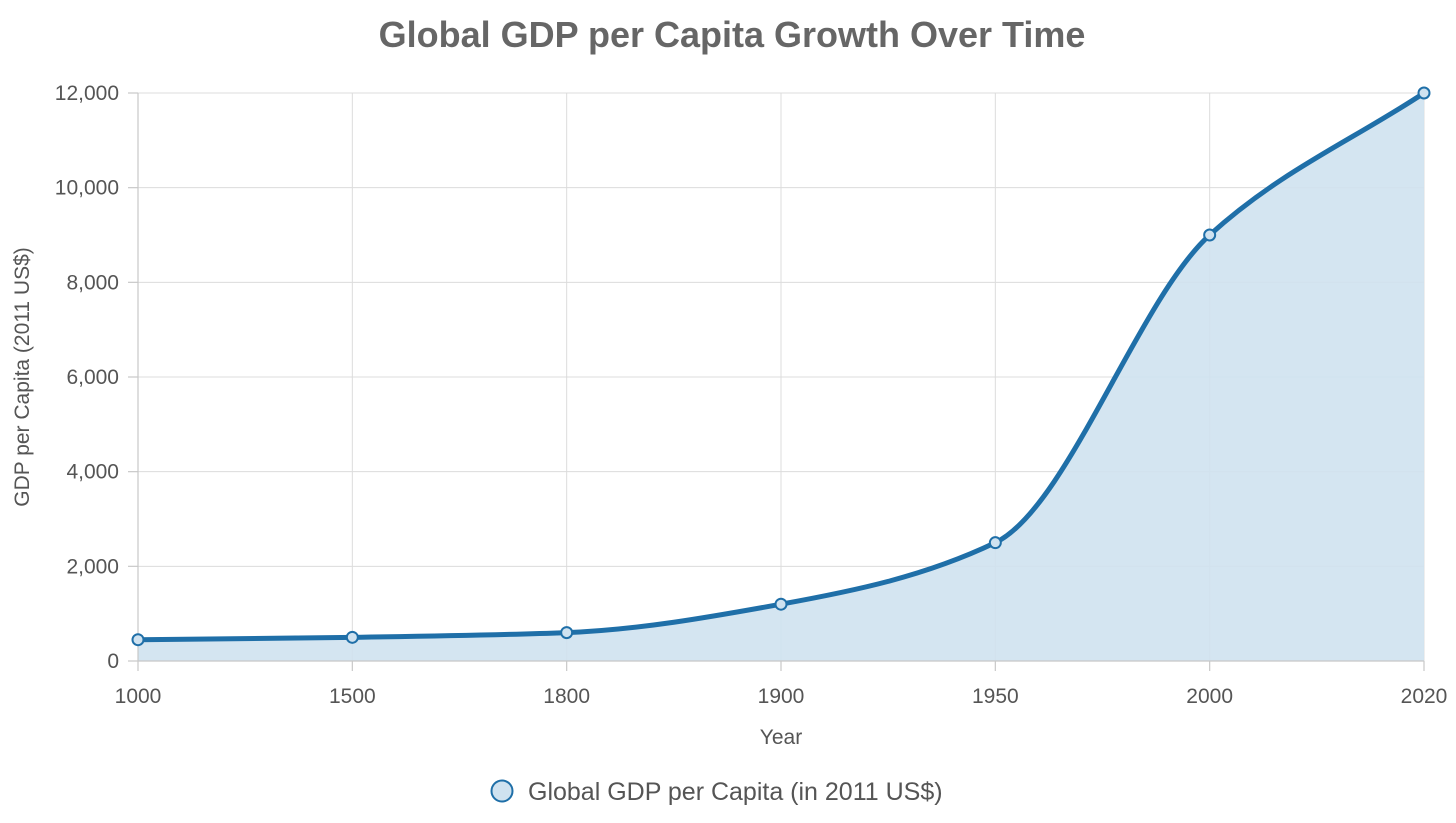  I want to click on y-tick-label: 4,000, so click(92, 472).